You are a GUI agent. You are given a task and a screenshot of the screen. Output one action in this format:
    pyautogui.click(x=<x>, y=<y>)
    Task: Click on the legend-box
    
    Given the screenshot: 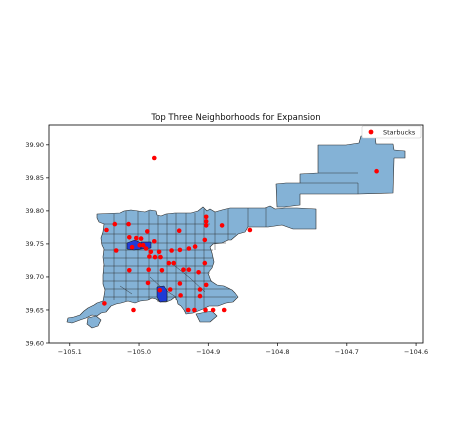 What is the action you would take?
    pyautogui.click(x=391, y=132)
    